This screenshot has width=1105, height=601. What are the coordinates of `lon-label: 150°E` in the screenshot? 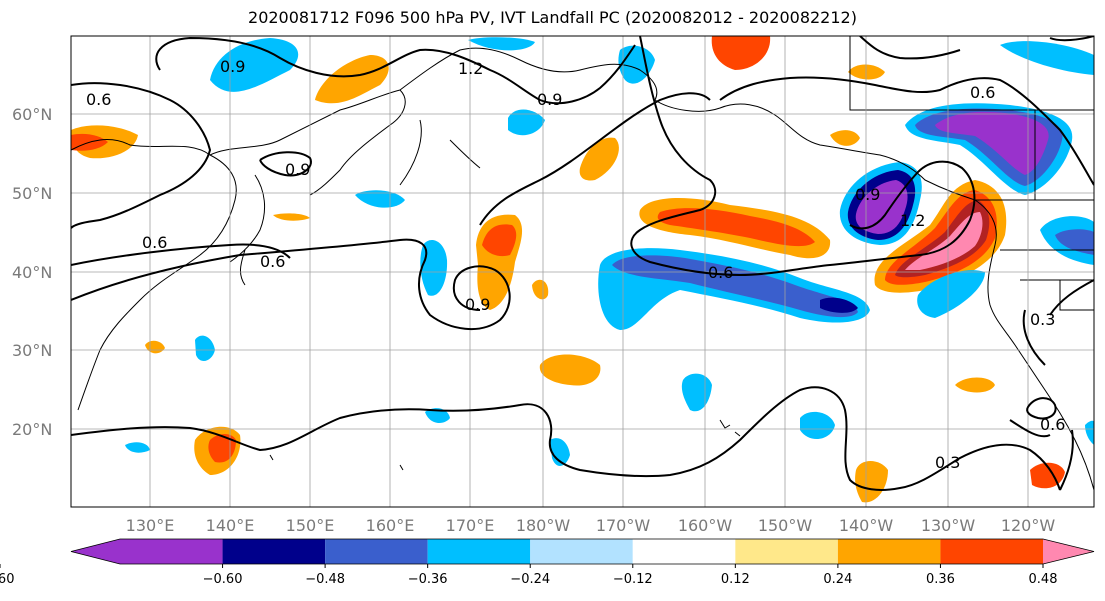 It's located at (310, 525).